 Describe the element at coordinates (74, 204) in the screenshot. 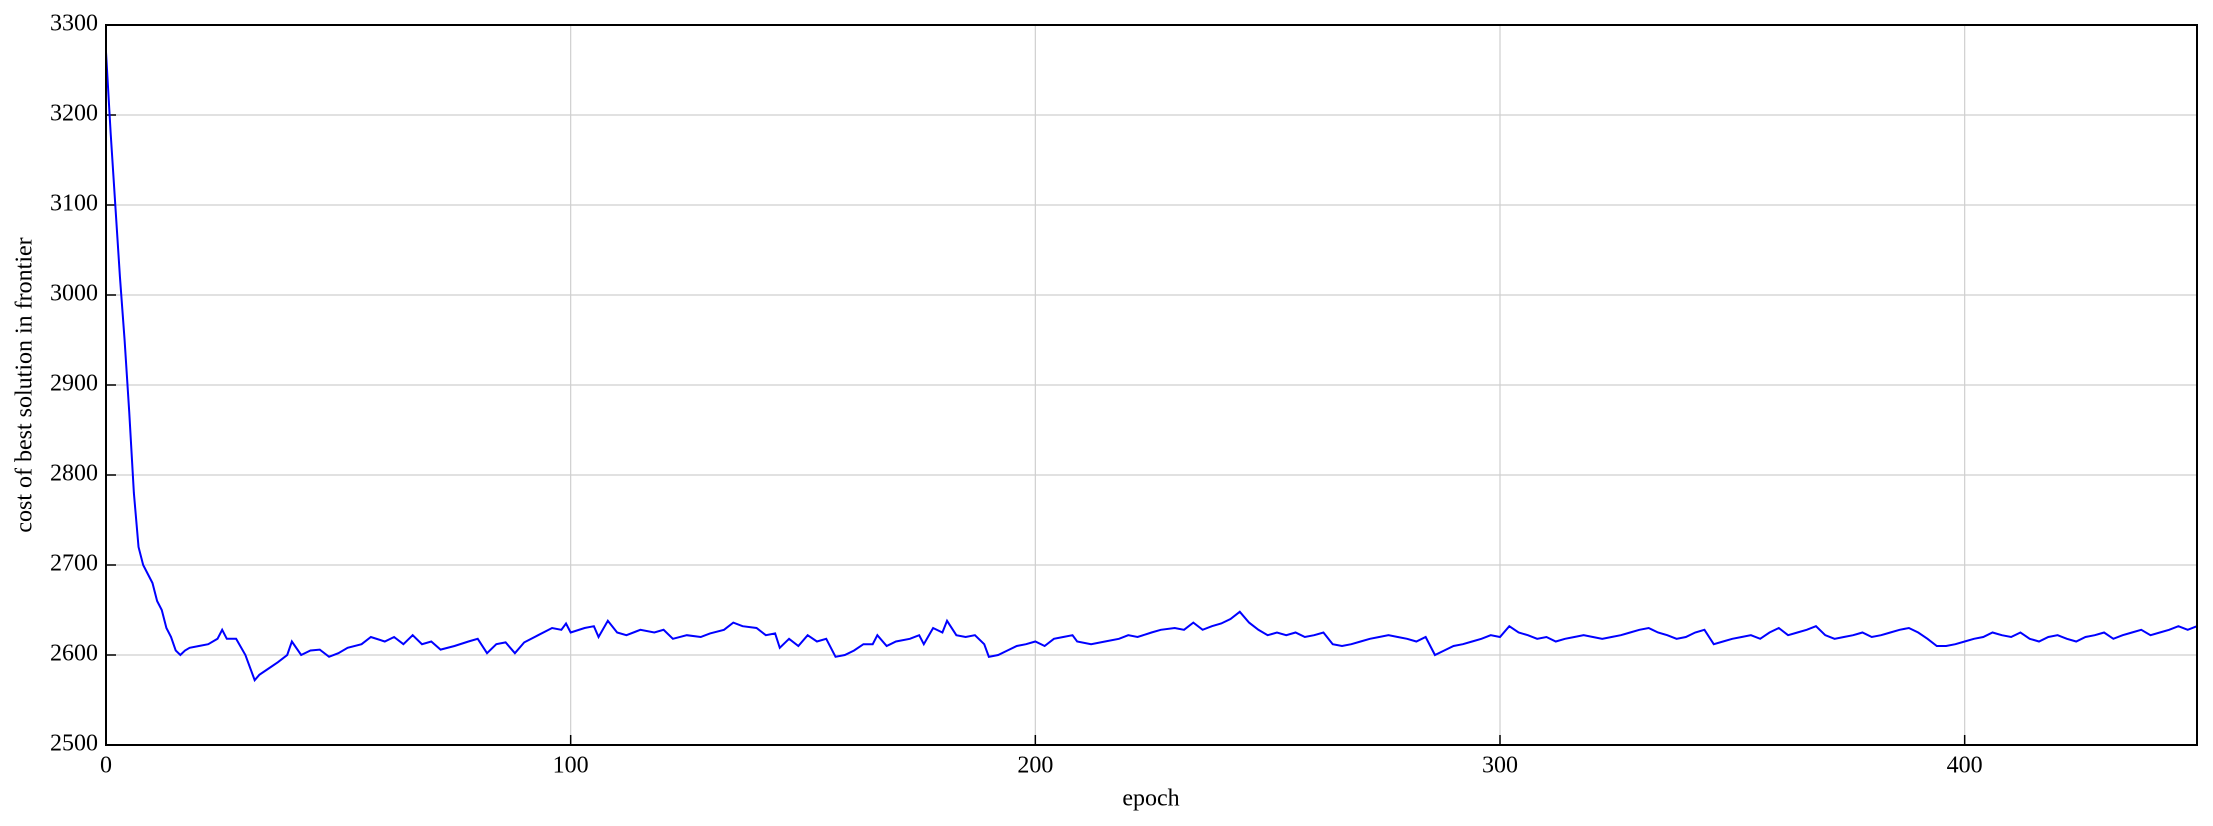

I see `y-tick-label: 3100` at that location.